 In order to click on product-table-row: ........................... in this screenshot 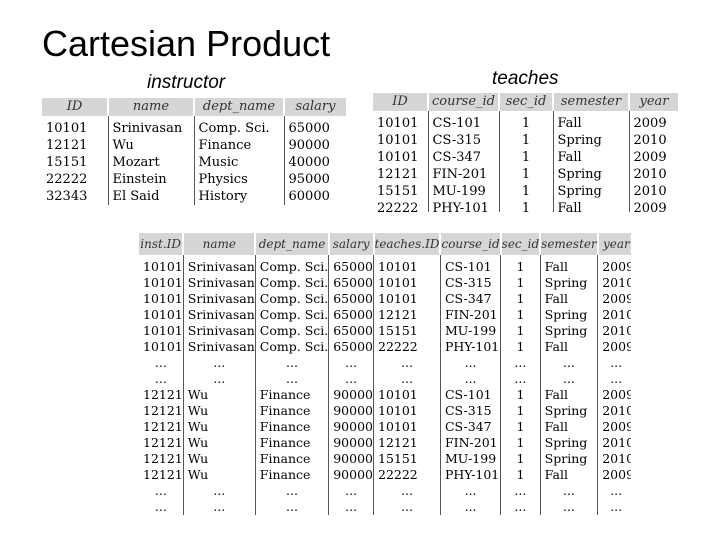, I will do `click(385, 363)`.